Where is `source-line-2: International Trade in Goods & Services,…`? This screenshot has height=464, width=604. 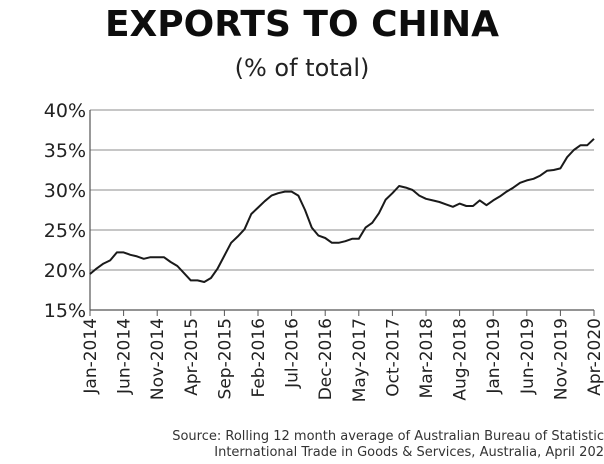 source-line-2: International Trade in Goods & Services,… is located at coordinates (409, 452).